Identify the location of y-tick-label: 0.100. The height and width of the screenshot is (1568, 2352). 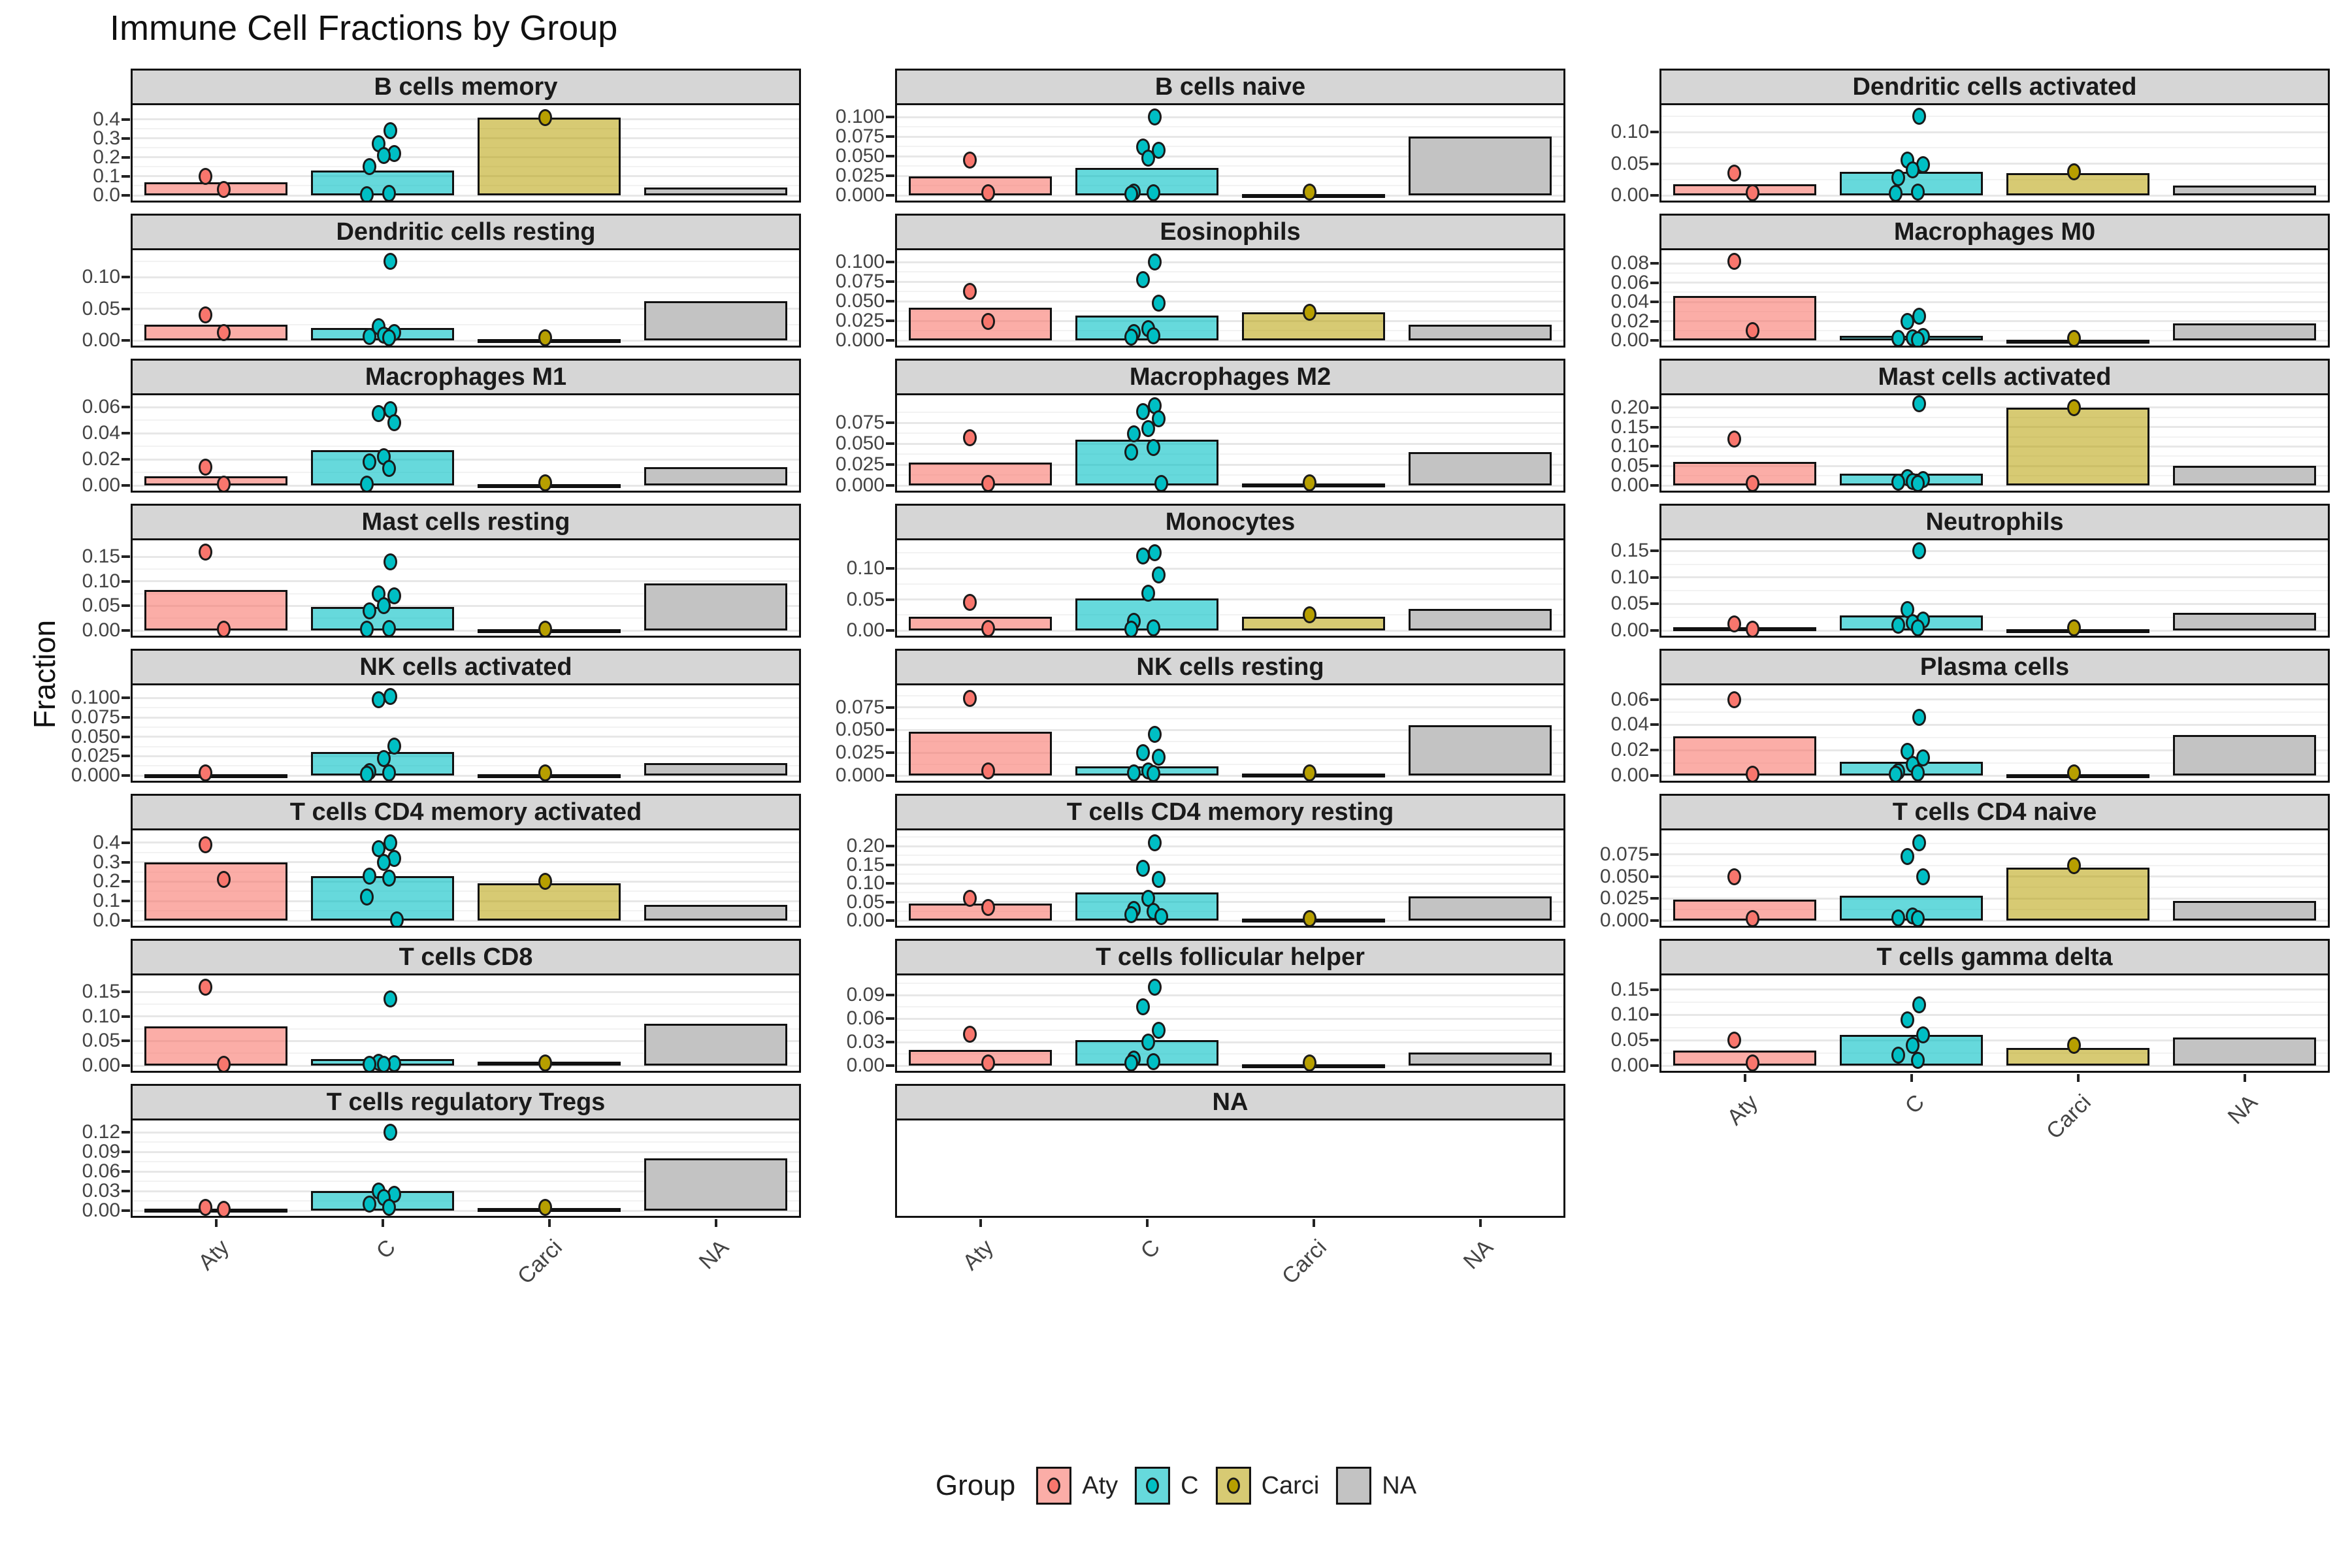
(860, 117).